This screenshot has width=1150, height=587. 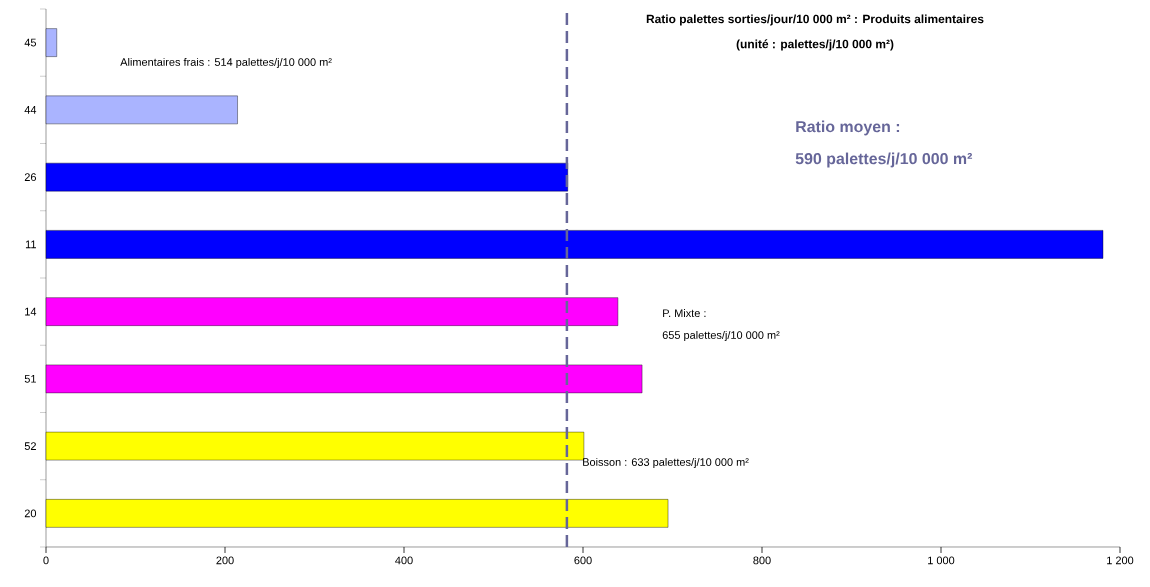 What do you see at coordinates (225, 560) in the screenshot?
I see `x-tick-label: 200` at bounding box center [225, 560].